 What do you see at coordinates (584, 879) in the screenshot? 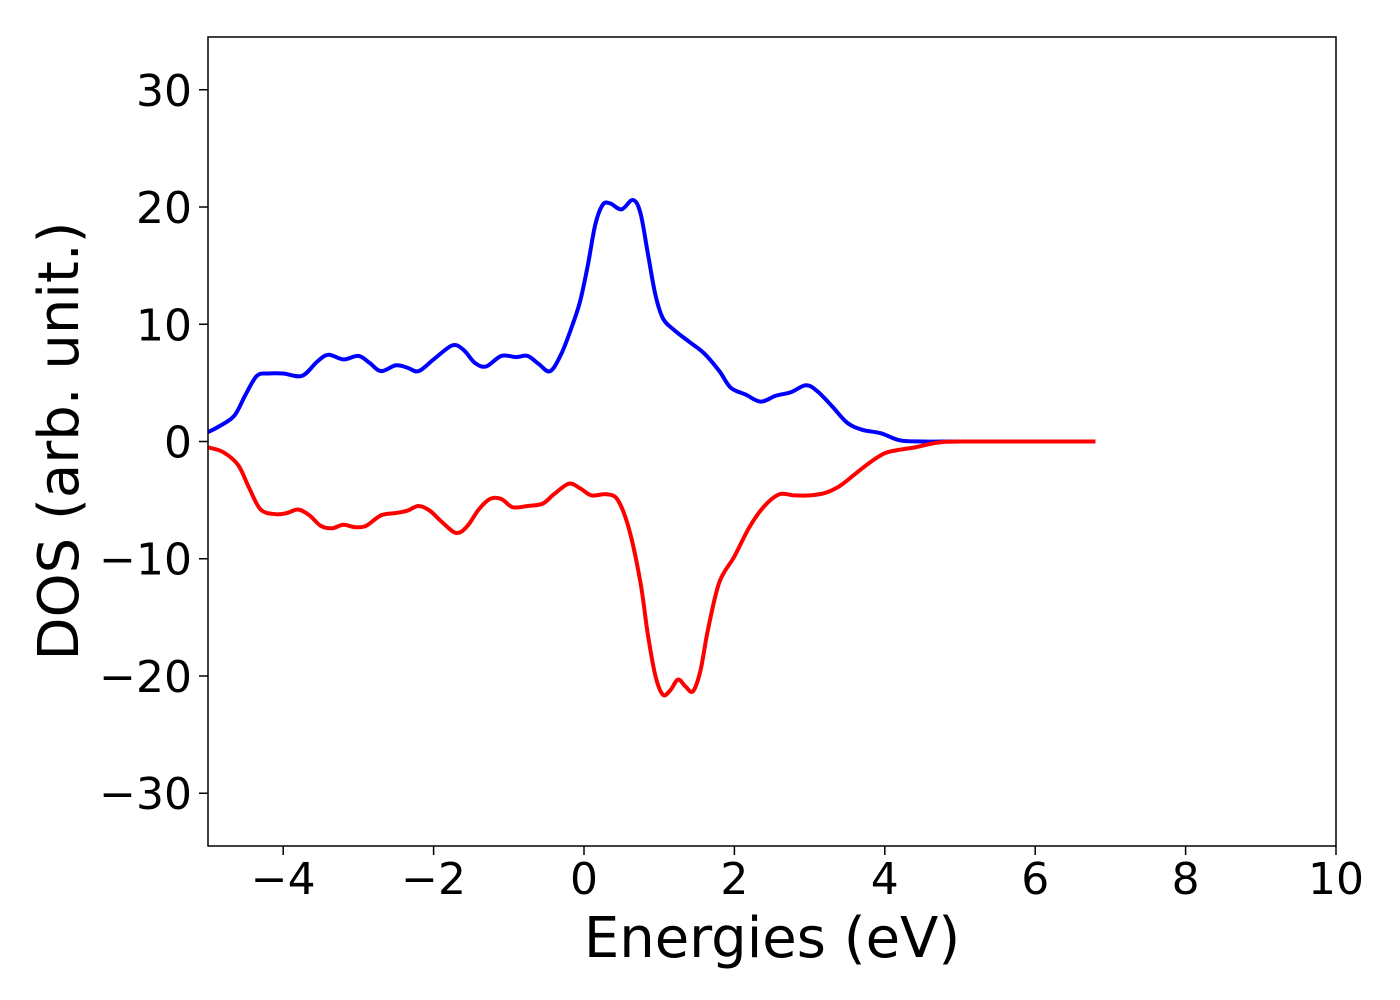
I see `x-tick-label: 0` at bounding box center [584, 879].